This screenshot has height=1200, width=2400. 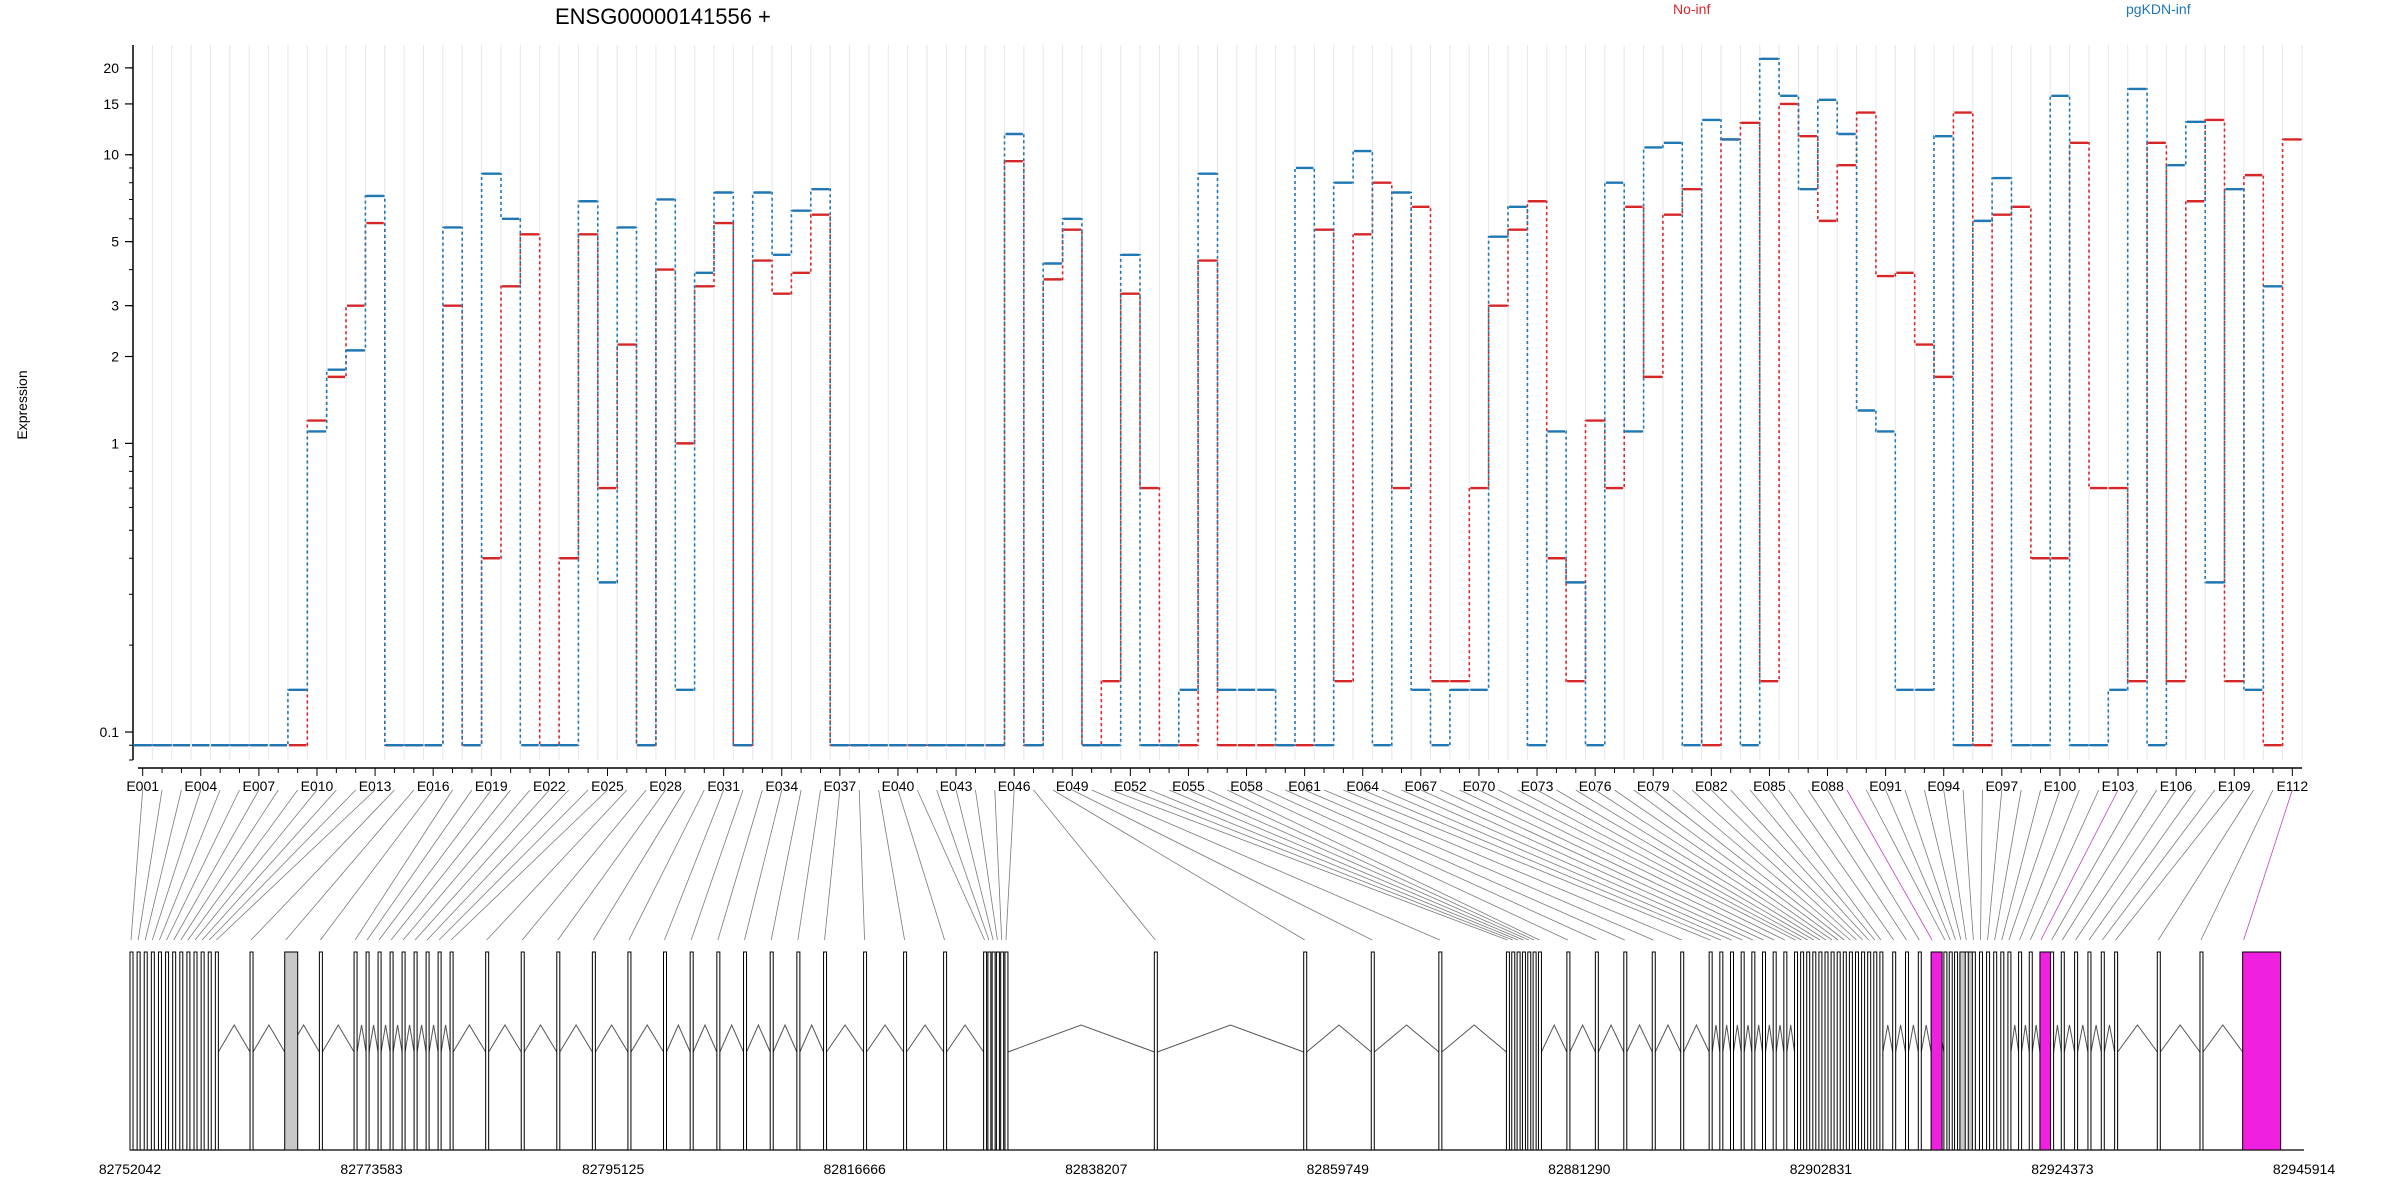 What do you see at coordinates (375, 786) in the screenshot?
I see `x-tick-label: E013` at bounding box center [375, 786].